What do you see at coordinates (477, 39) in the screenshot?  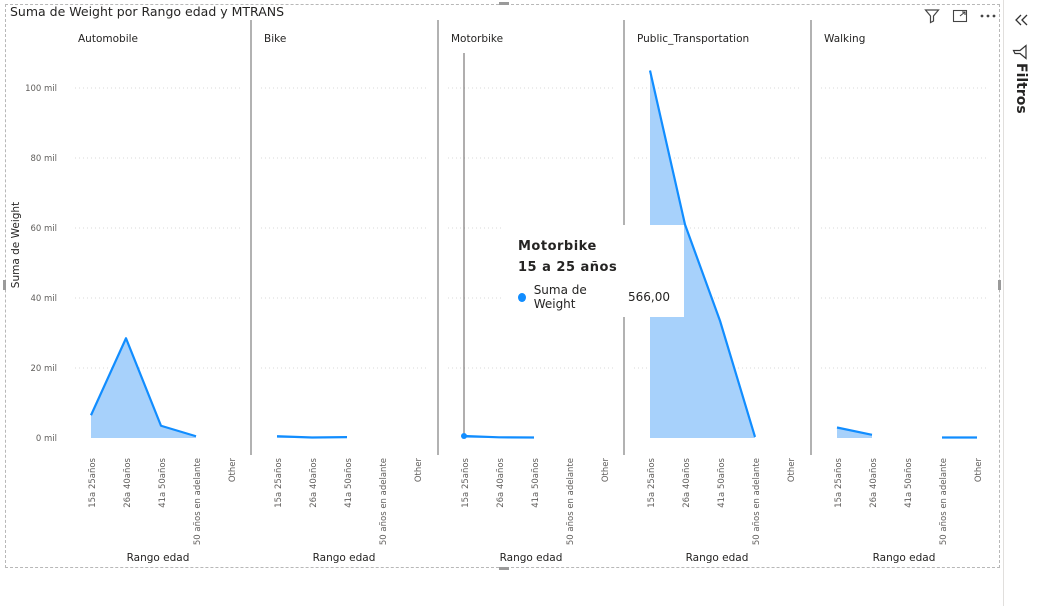 I see `panel-title: Motorbike` at bounding box center [477, 39].